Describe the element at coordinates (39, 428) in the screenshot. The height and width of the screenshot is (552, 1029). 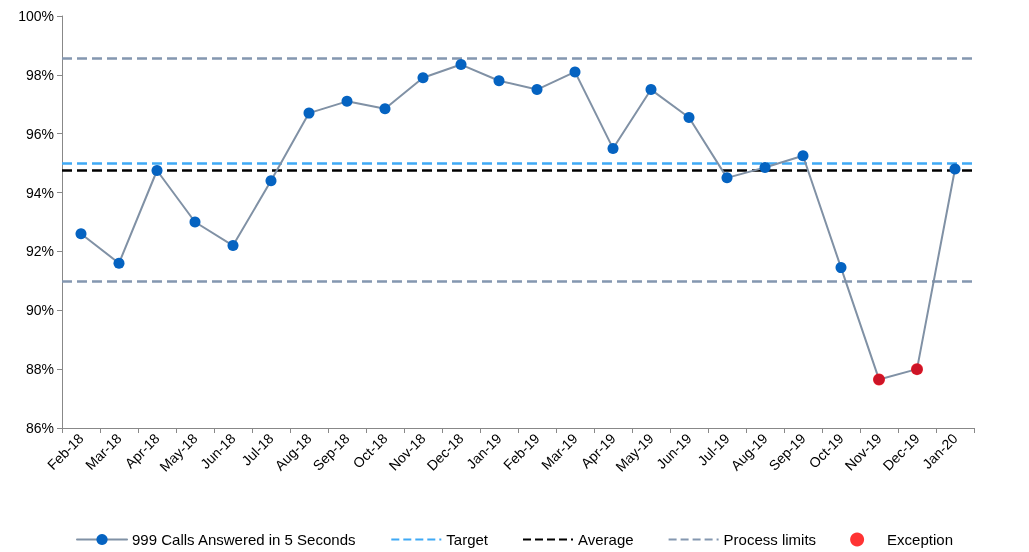
I see `y-tick-label: 86%` at that location.